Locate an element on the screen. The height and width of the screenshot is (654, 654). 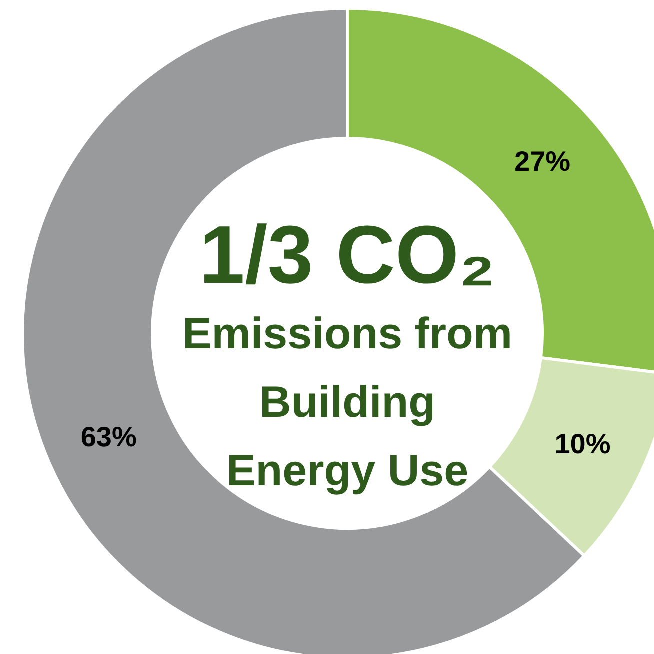
data-label: 63% is located at coordinates (109, 436).